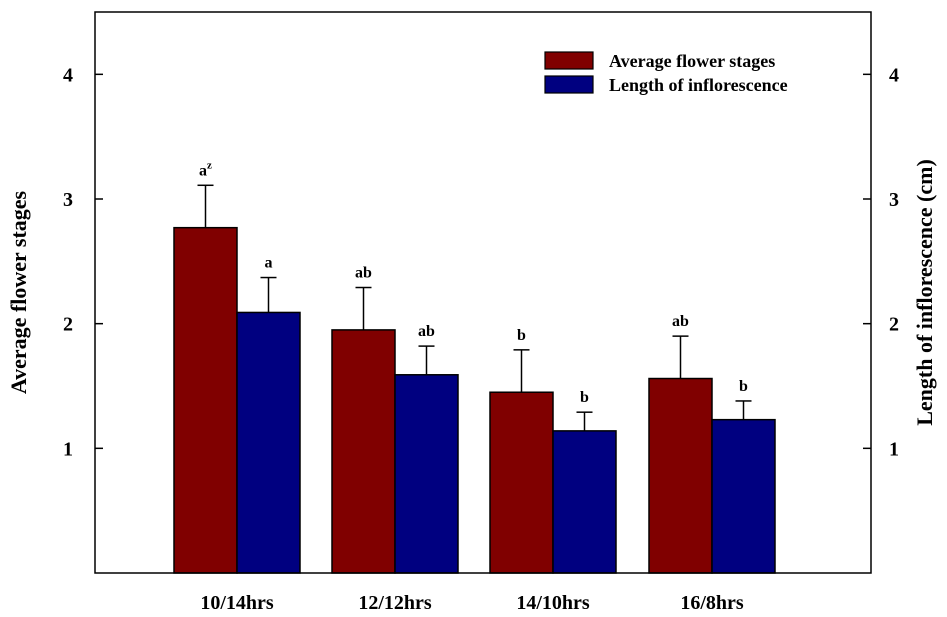 The image size is (947, 617). I want to click on right-y-axis: 1 2 3 4, so click(881, 262).